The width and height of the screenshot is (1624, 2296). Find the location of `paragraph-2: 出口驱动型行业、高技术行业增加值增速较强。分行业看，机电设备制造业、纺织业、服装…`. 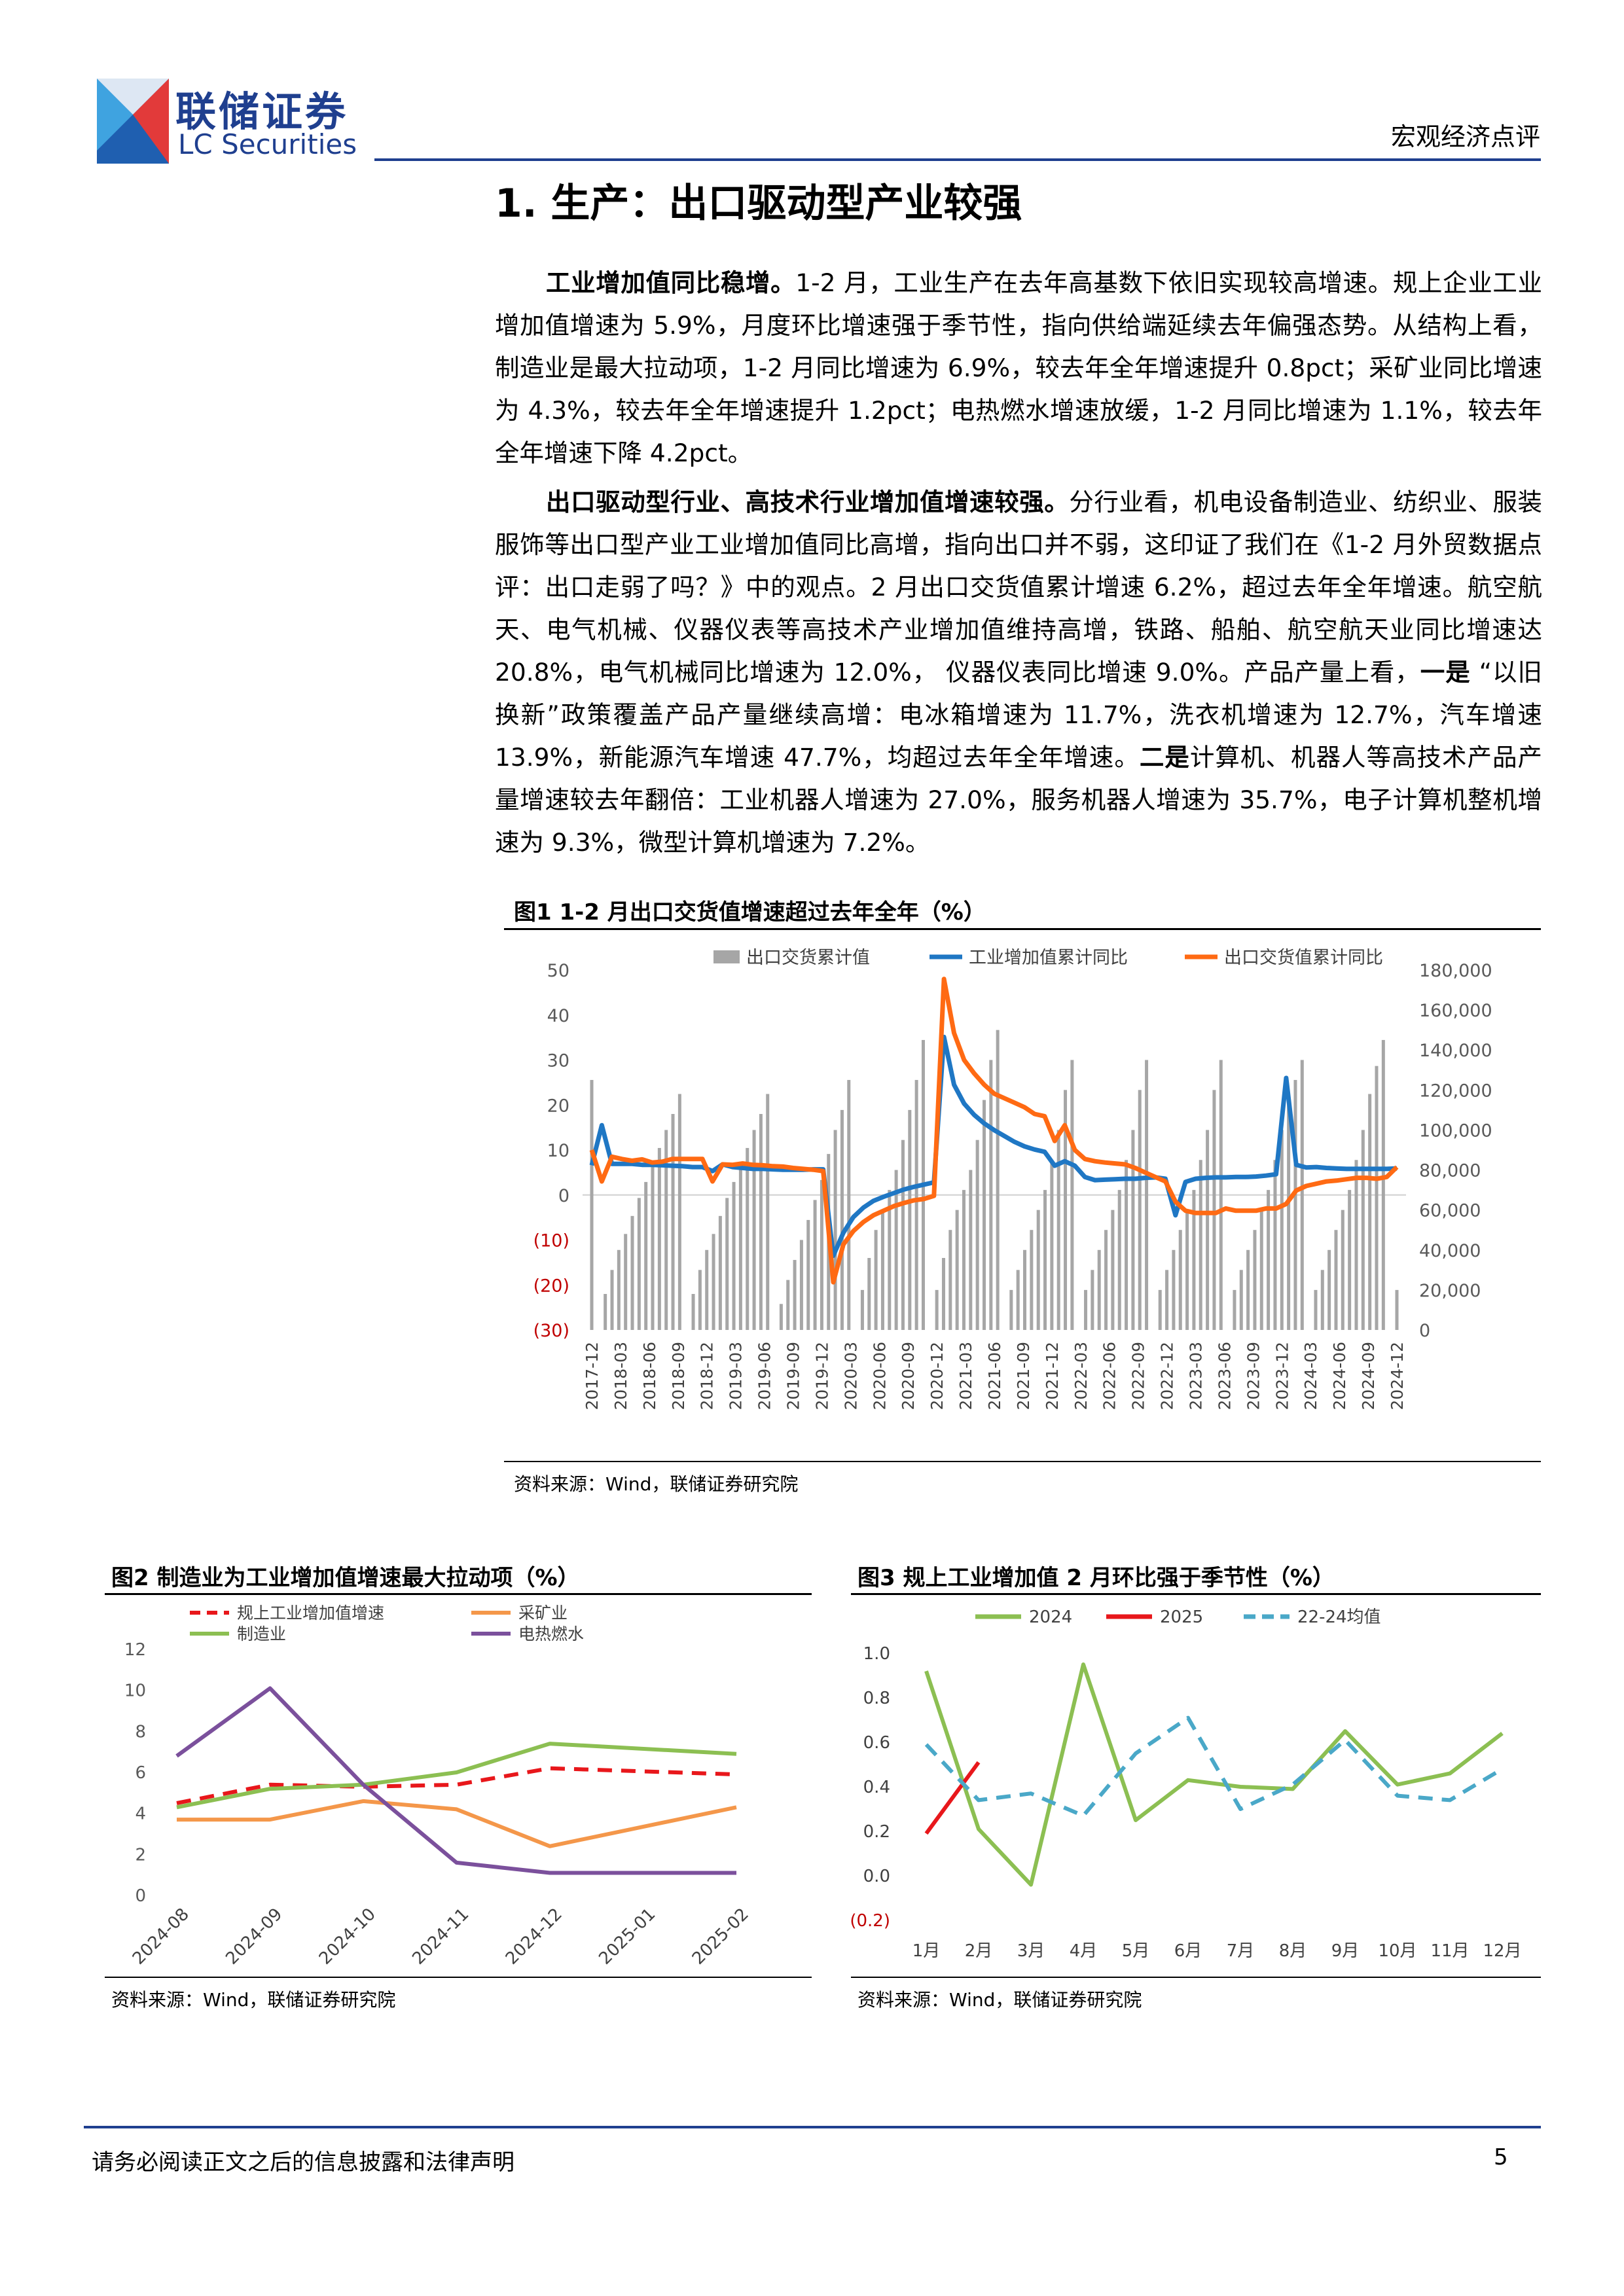

paragraph-2: 出口驱动型行业、高技术行业增加值增速较强。分行业看，机电设备制造业、纺织业、服装… is located at coordinates (1018, 672).